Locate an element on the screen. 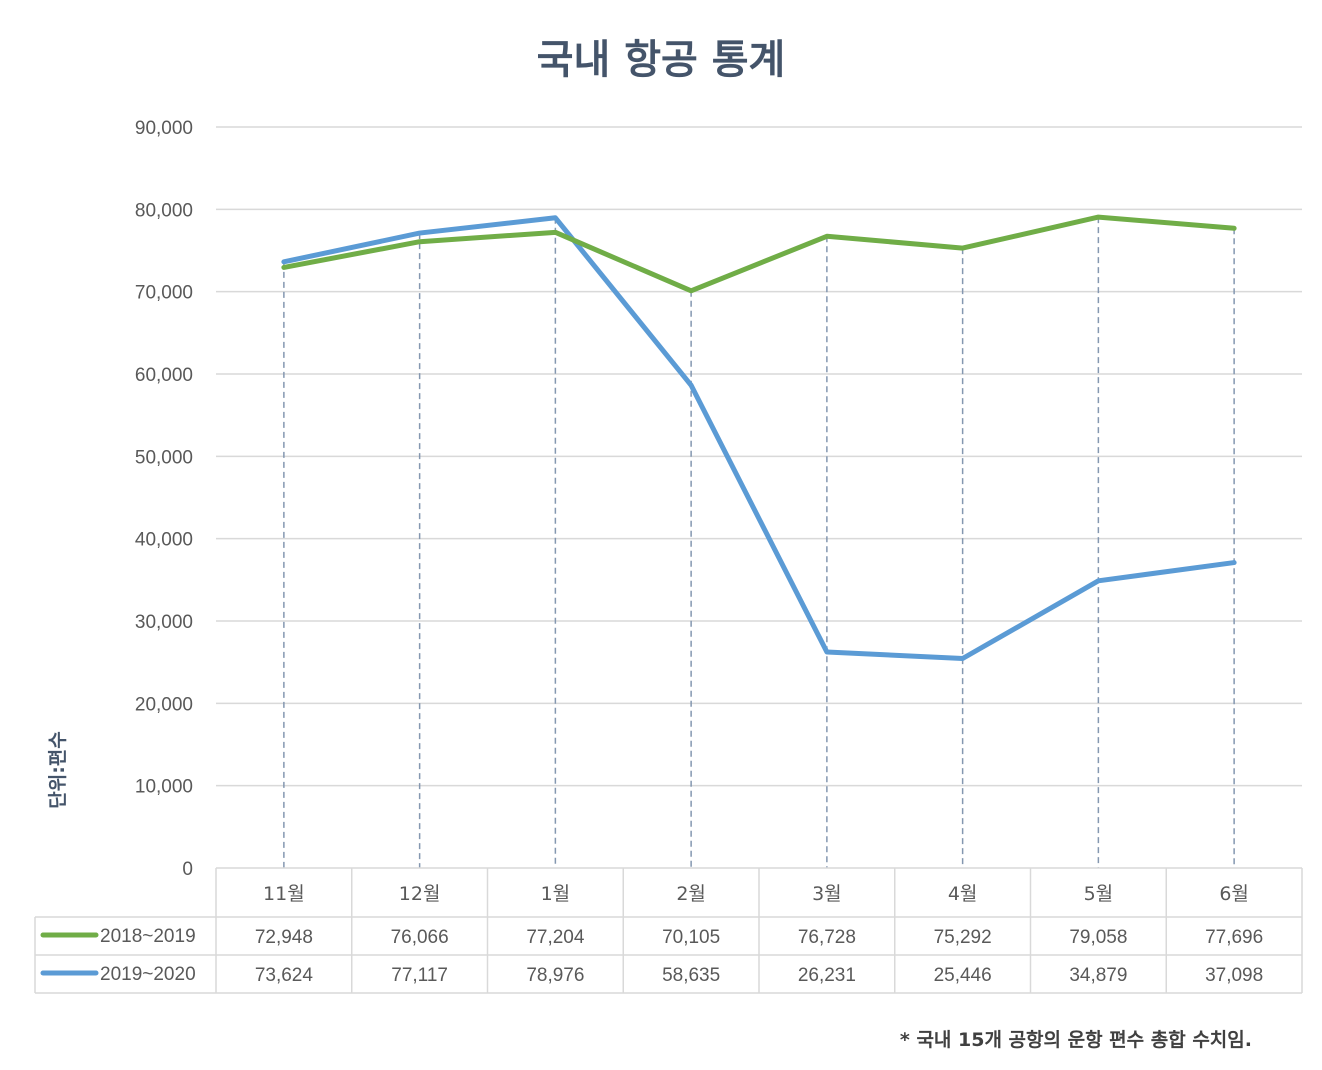  data-label: 58,635 is located at coordinates (691, 975).